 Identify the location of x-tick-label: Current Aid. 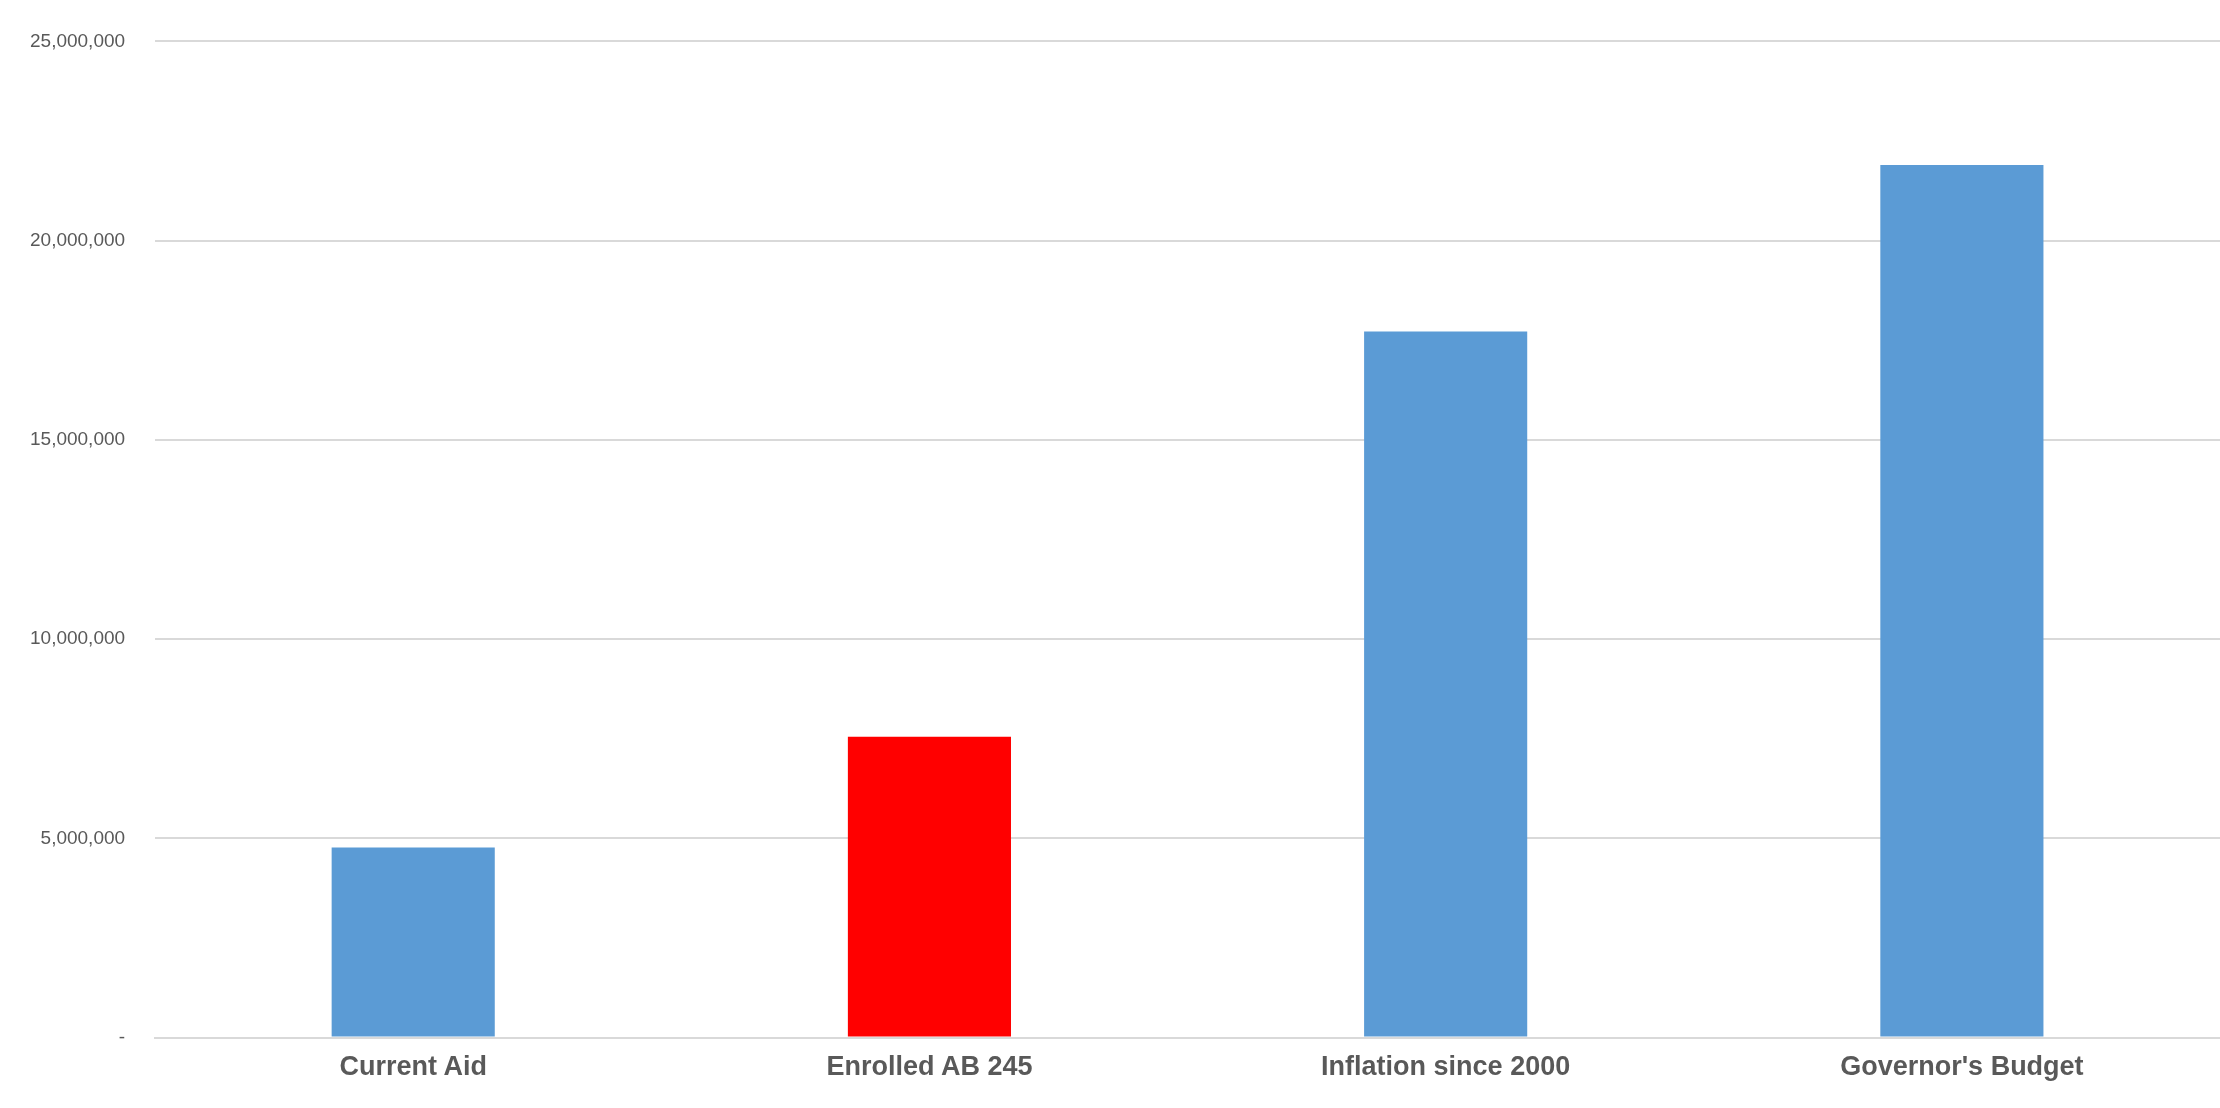
(413, 1066).